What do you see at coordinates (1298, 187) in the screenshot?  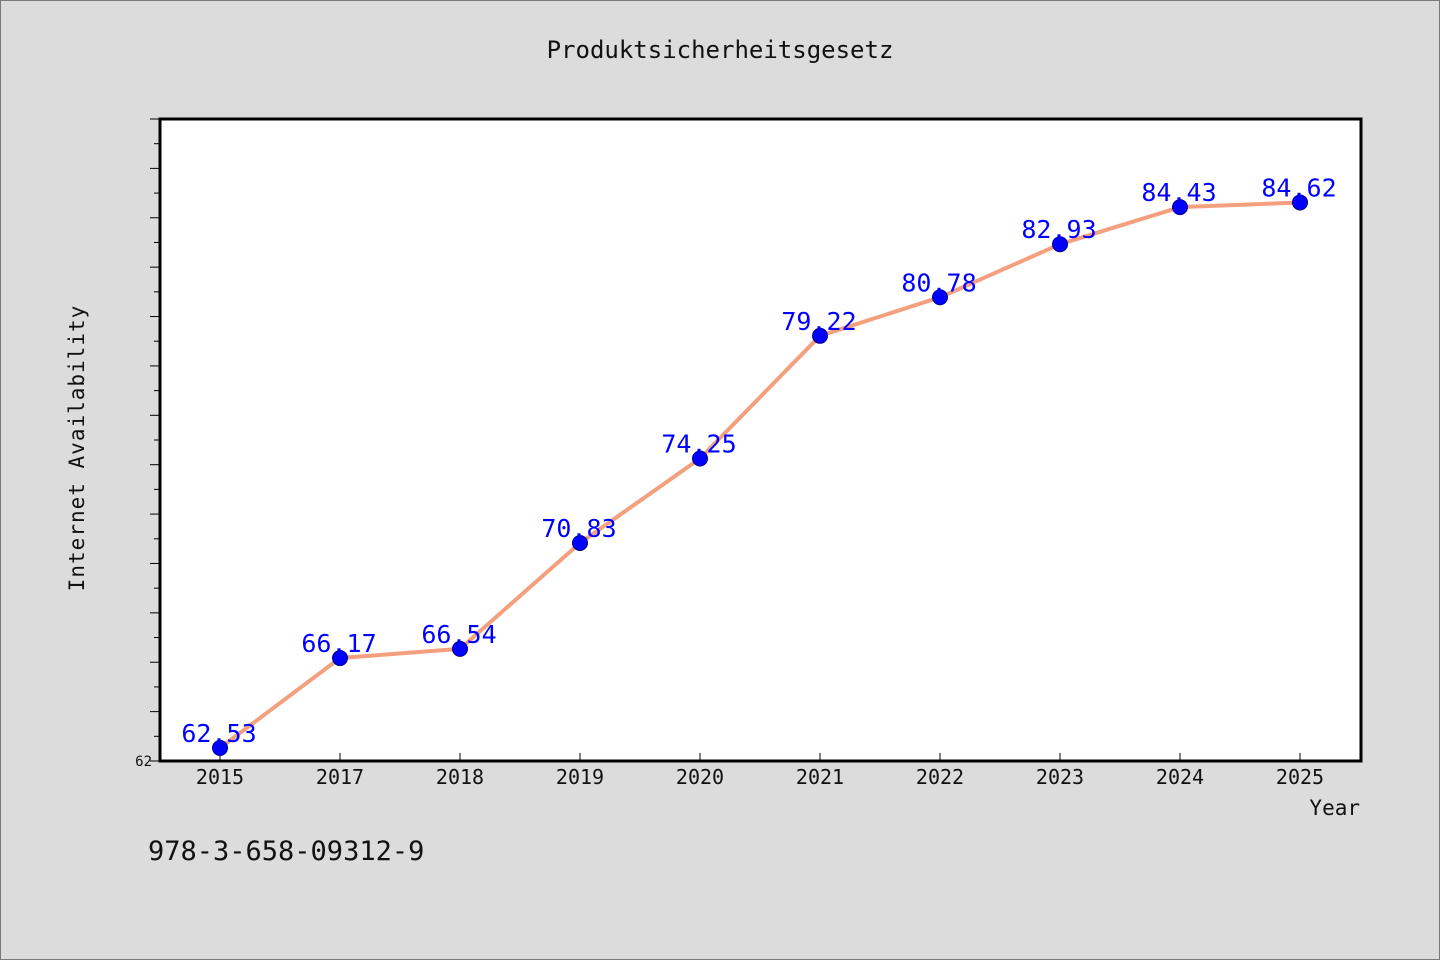 I see `data-label: 84.62` at bounding box center [1298, 187].